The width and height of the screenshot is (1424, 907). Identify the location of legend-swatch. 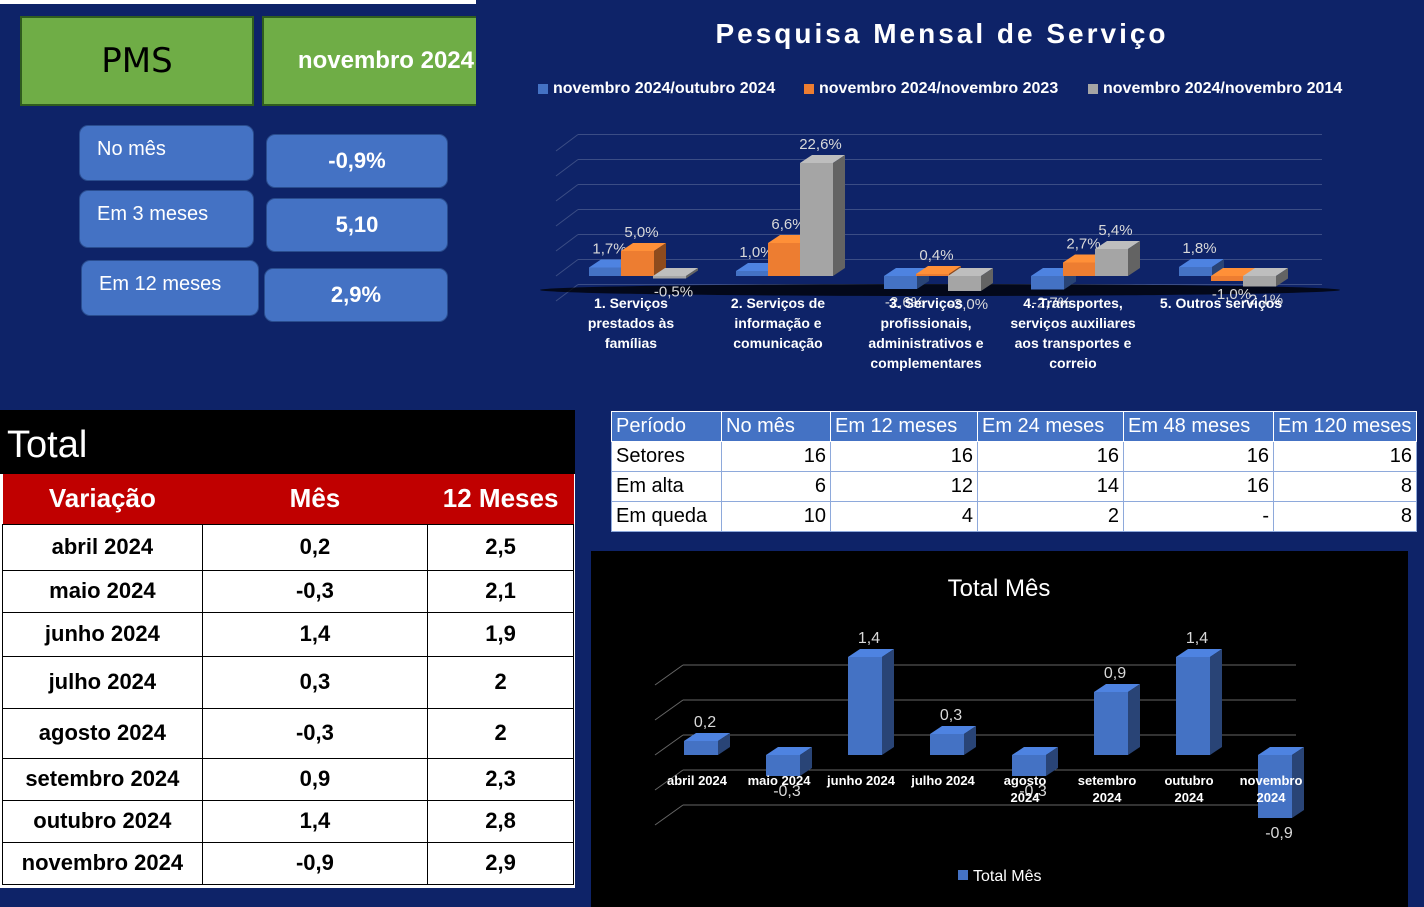
(1093, 89).